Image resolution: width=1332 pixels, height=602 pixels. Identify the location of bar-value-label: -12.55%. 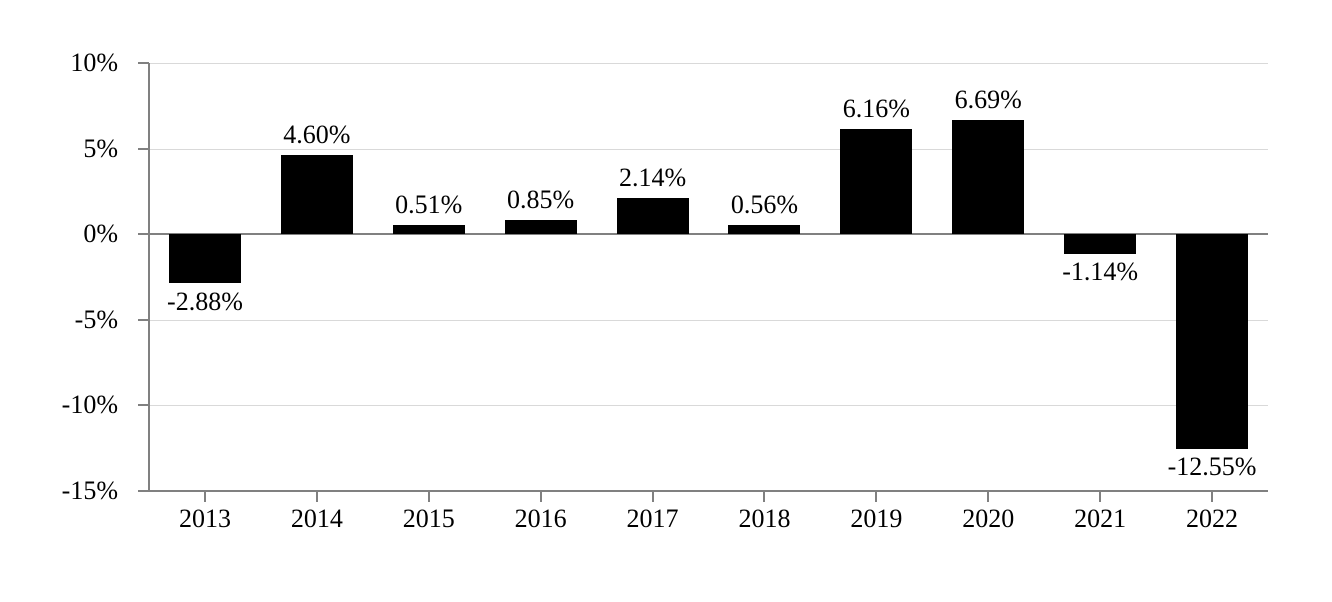
(1212, 467).